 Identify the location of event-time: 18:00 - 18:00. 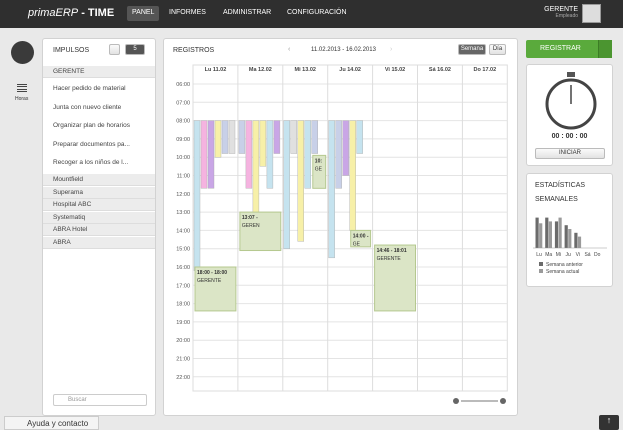
(212, 273).